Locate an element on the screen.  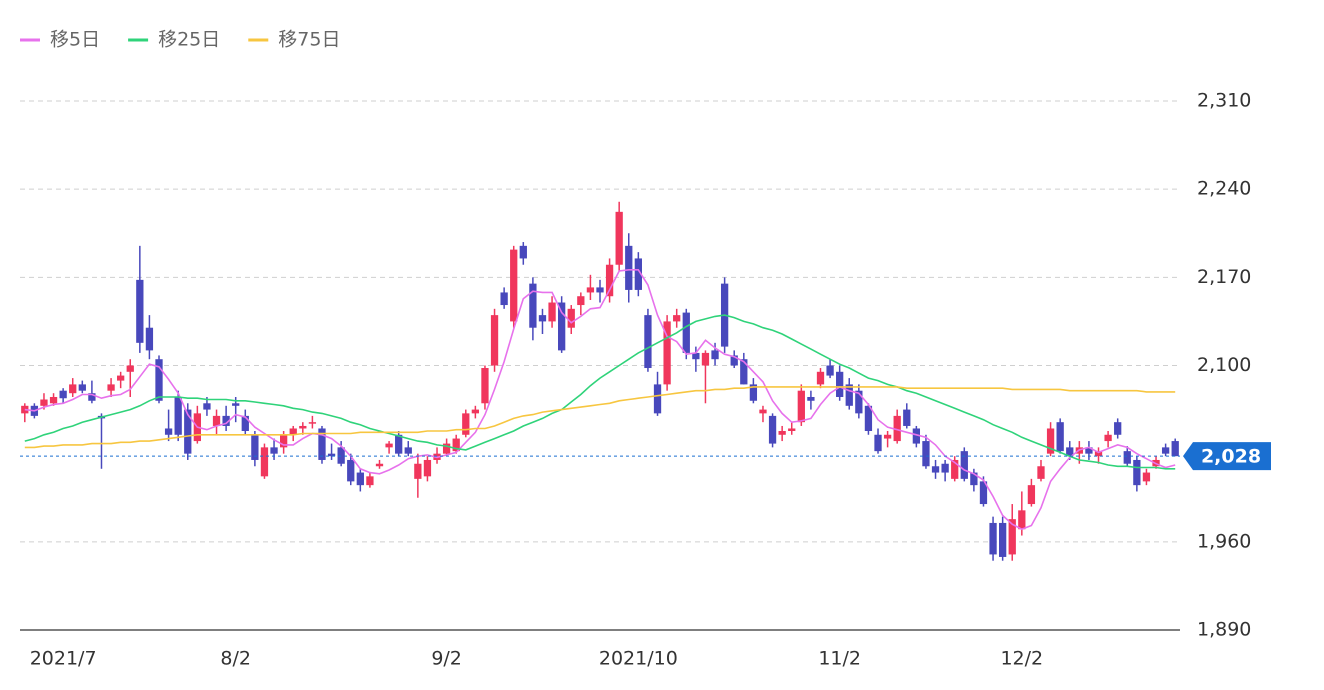
legend-label: 移75日 is located at coordinates (309, 40).